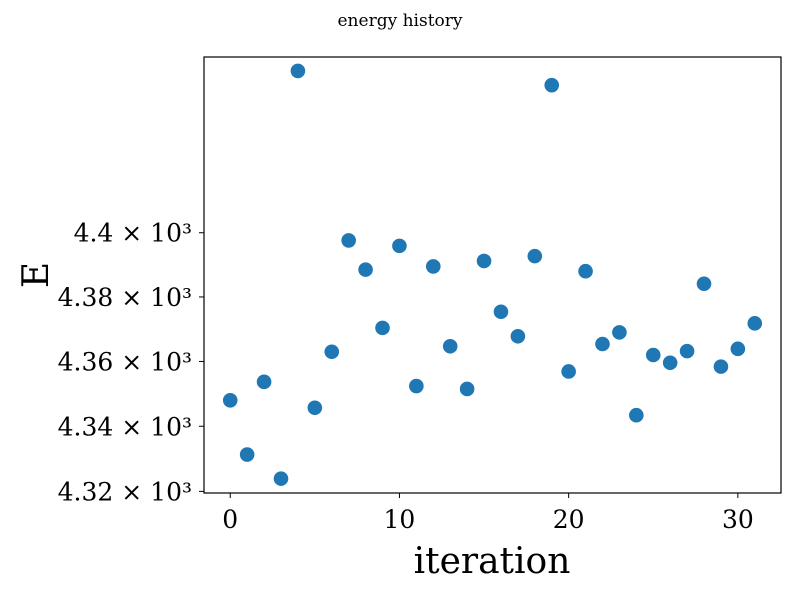 The height and width of the screenshot is (600, 800). Describe the element at coordinates (125, 297) in the screenshot. I see `y-tick-label: 4.38 × 10³` at that location.